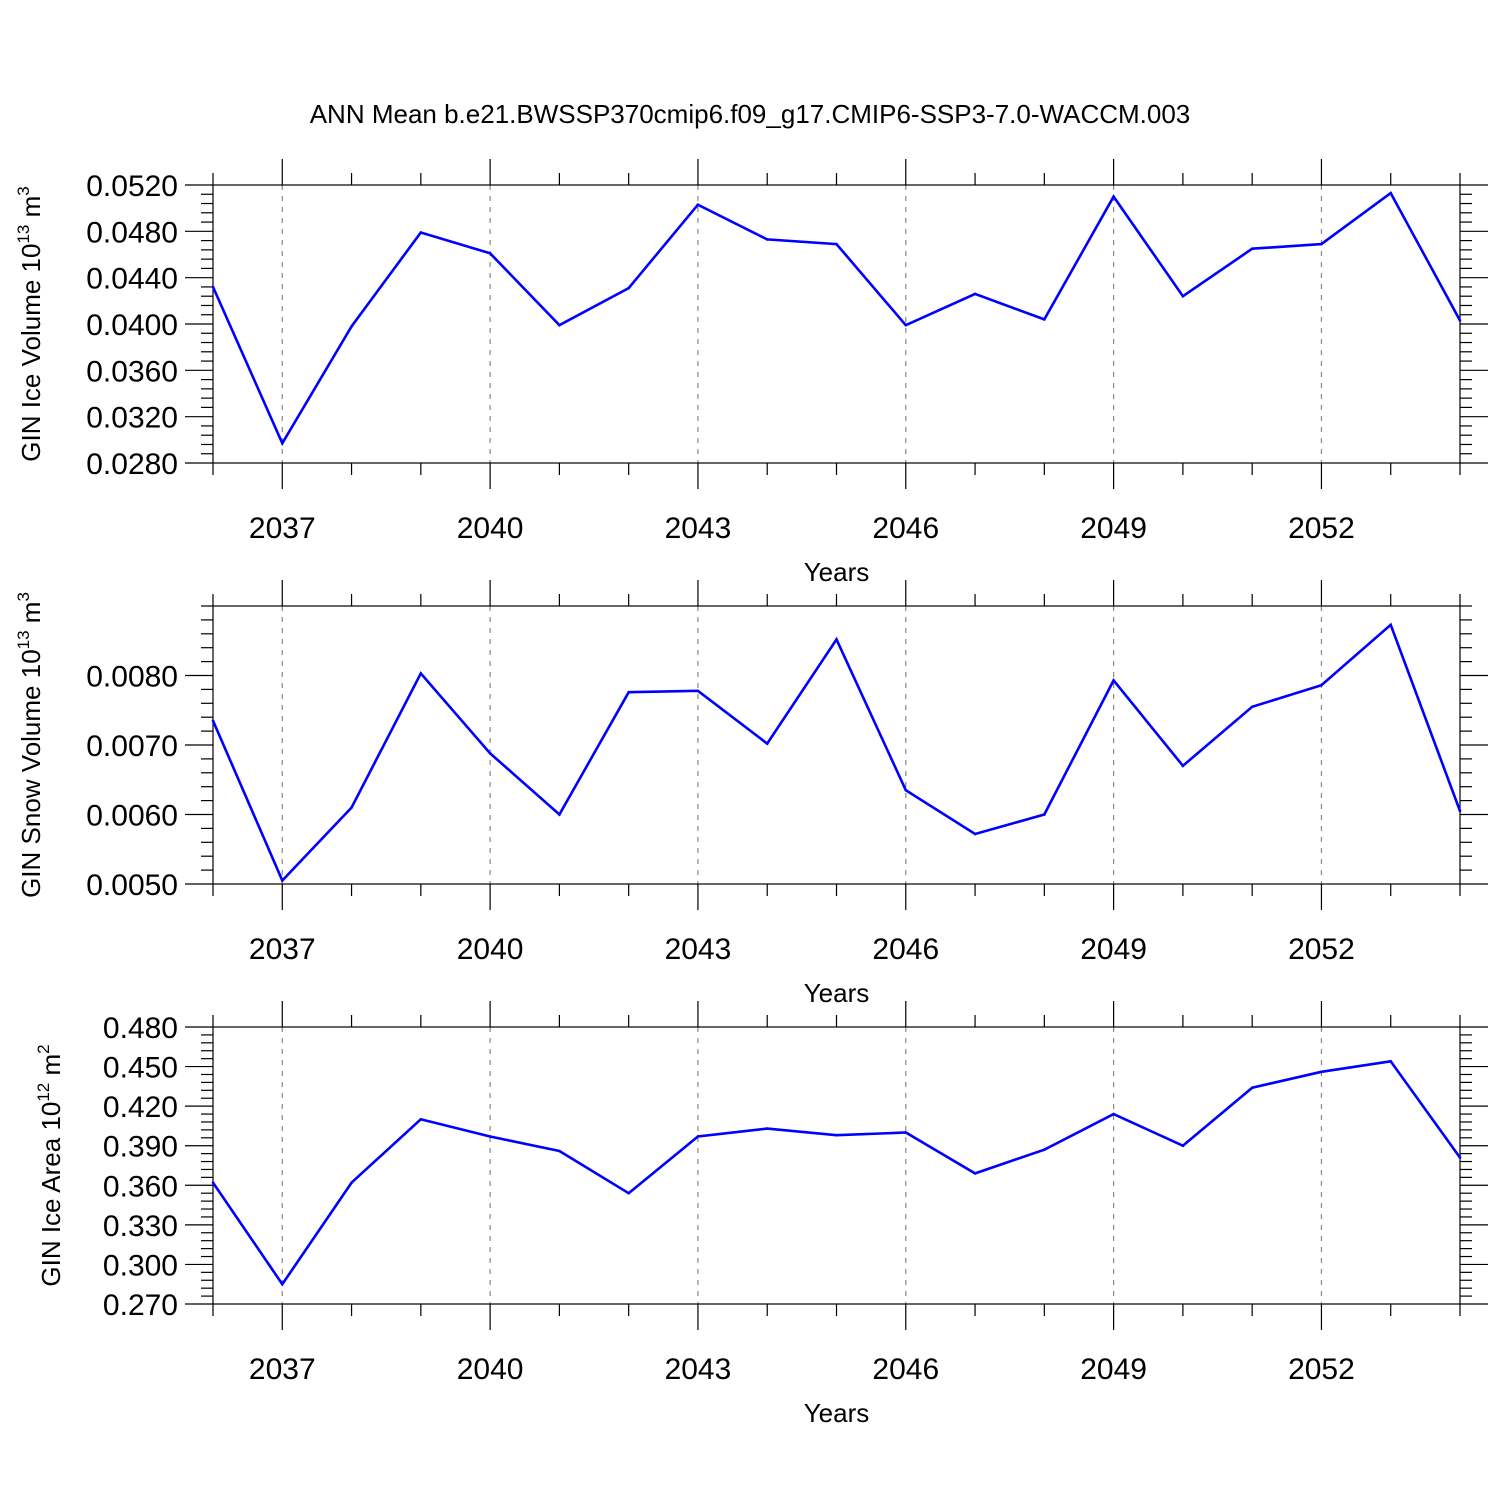  What do you see at coordinates (140, 1107) in the screenshot?
I see `y-tick-label: 0.420` at bounding box center [140, 1107].